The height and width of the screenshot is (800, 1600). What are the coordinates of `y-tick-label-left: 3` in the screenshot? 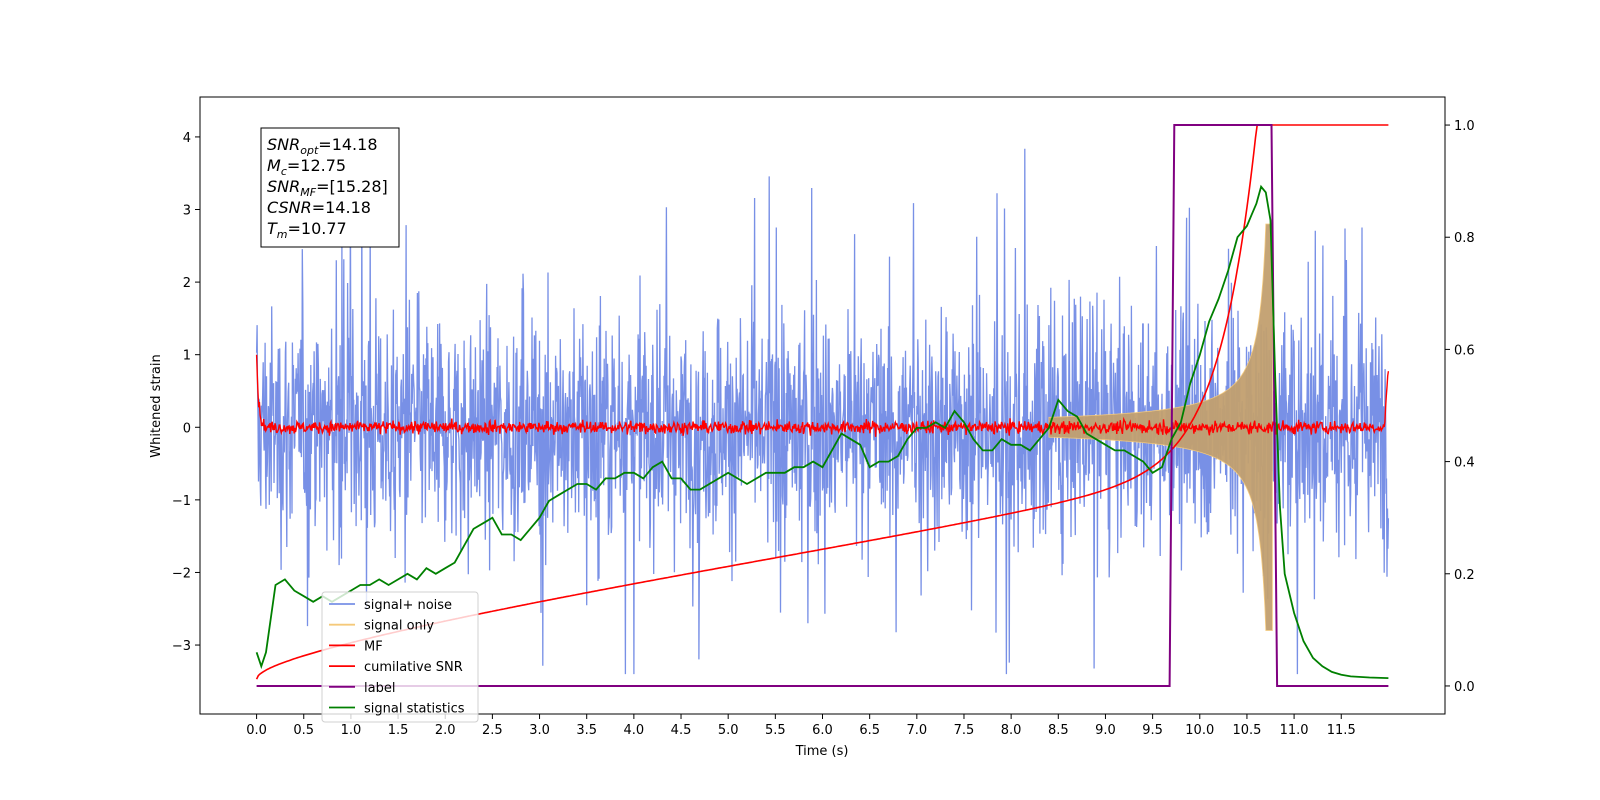 It's located at (187, 211).